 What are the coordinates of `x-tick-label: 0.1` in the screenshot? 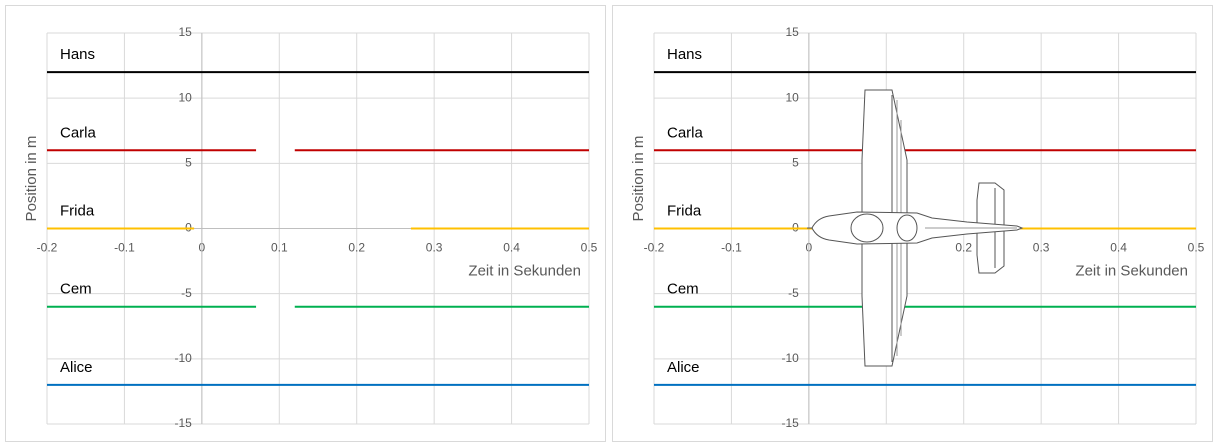 It's located at (279, 248).